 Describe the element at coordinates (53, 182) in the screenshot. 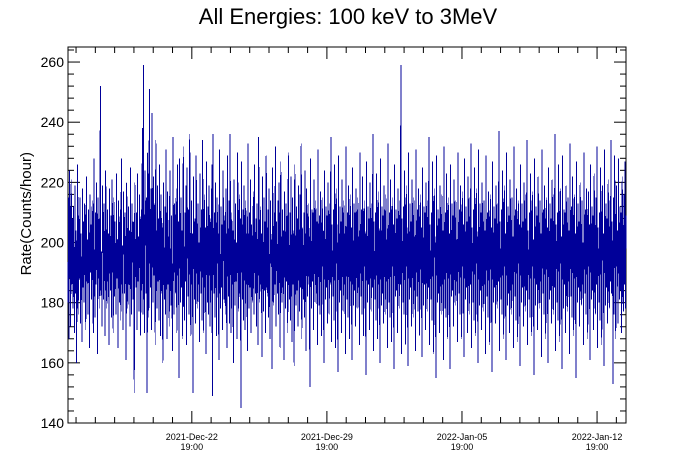

I see `y-tick-label: 220` at that location.